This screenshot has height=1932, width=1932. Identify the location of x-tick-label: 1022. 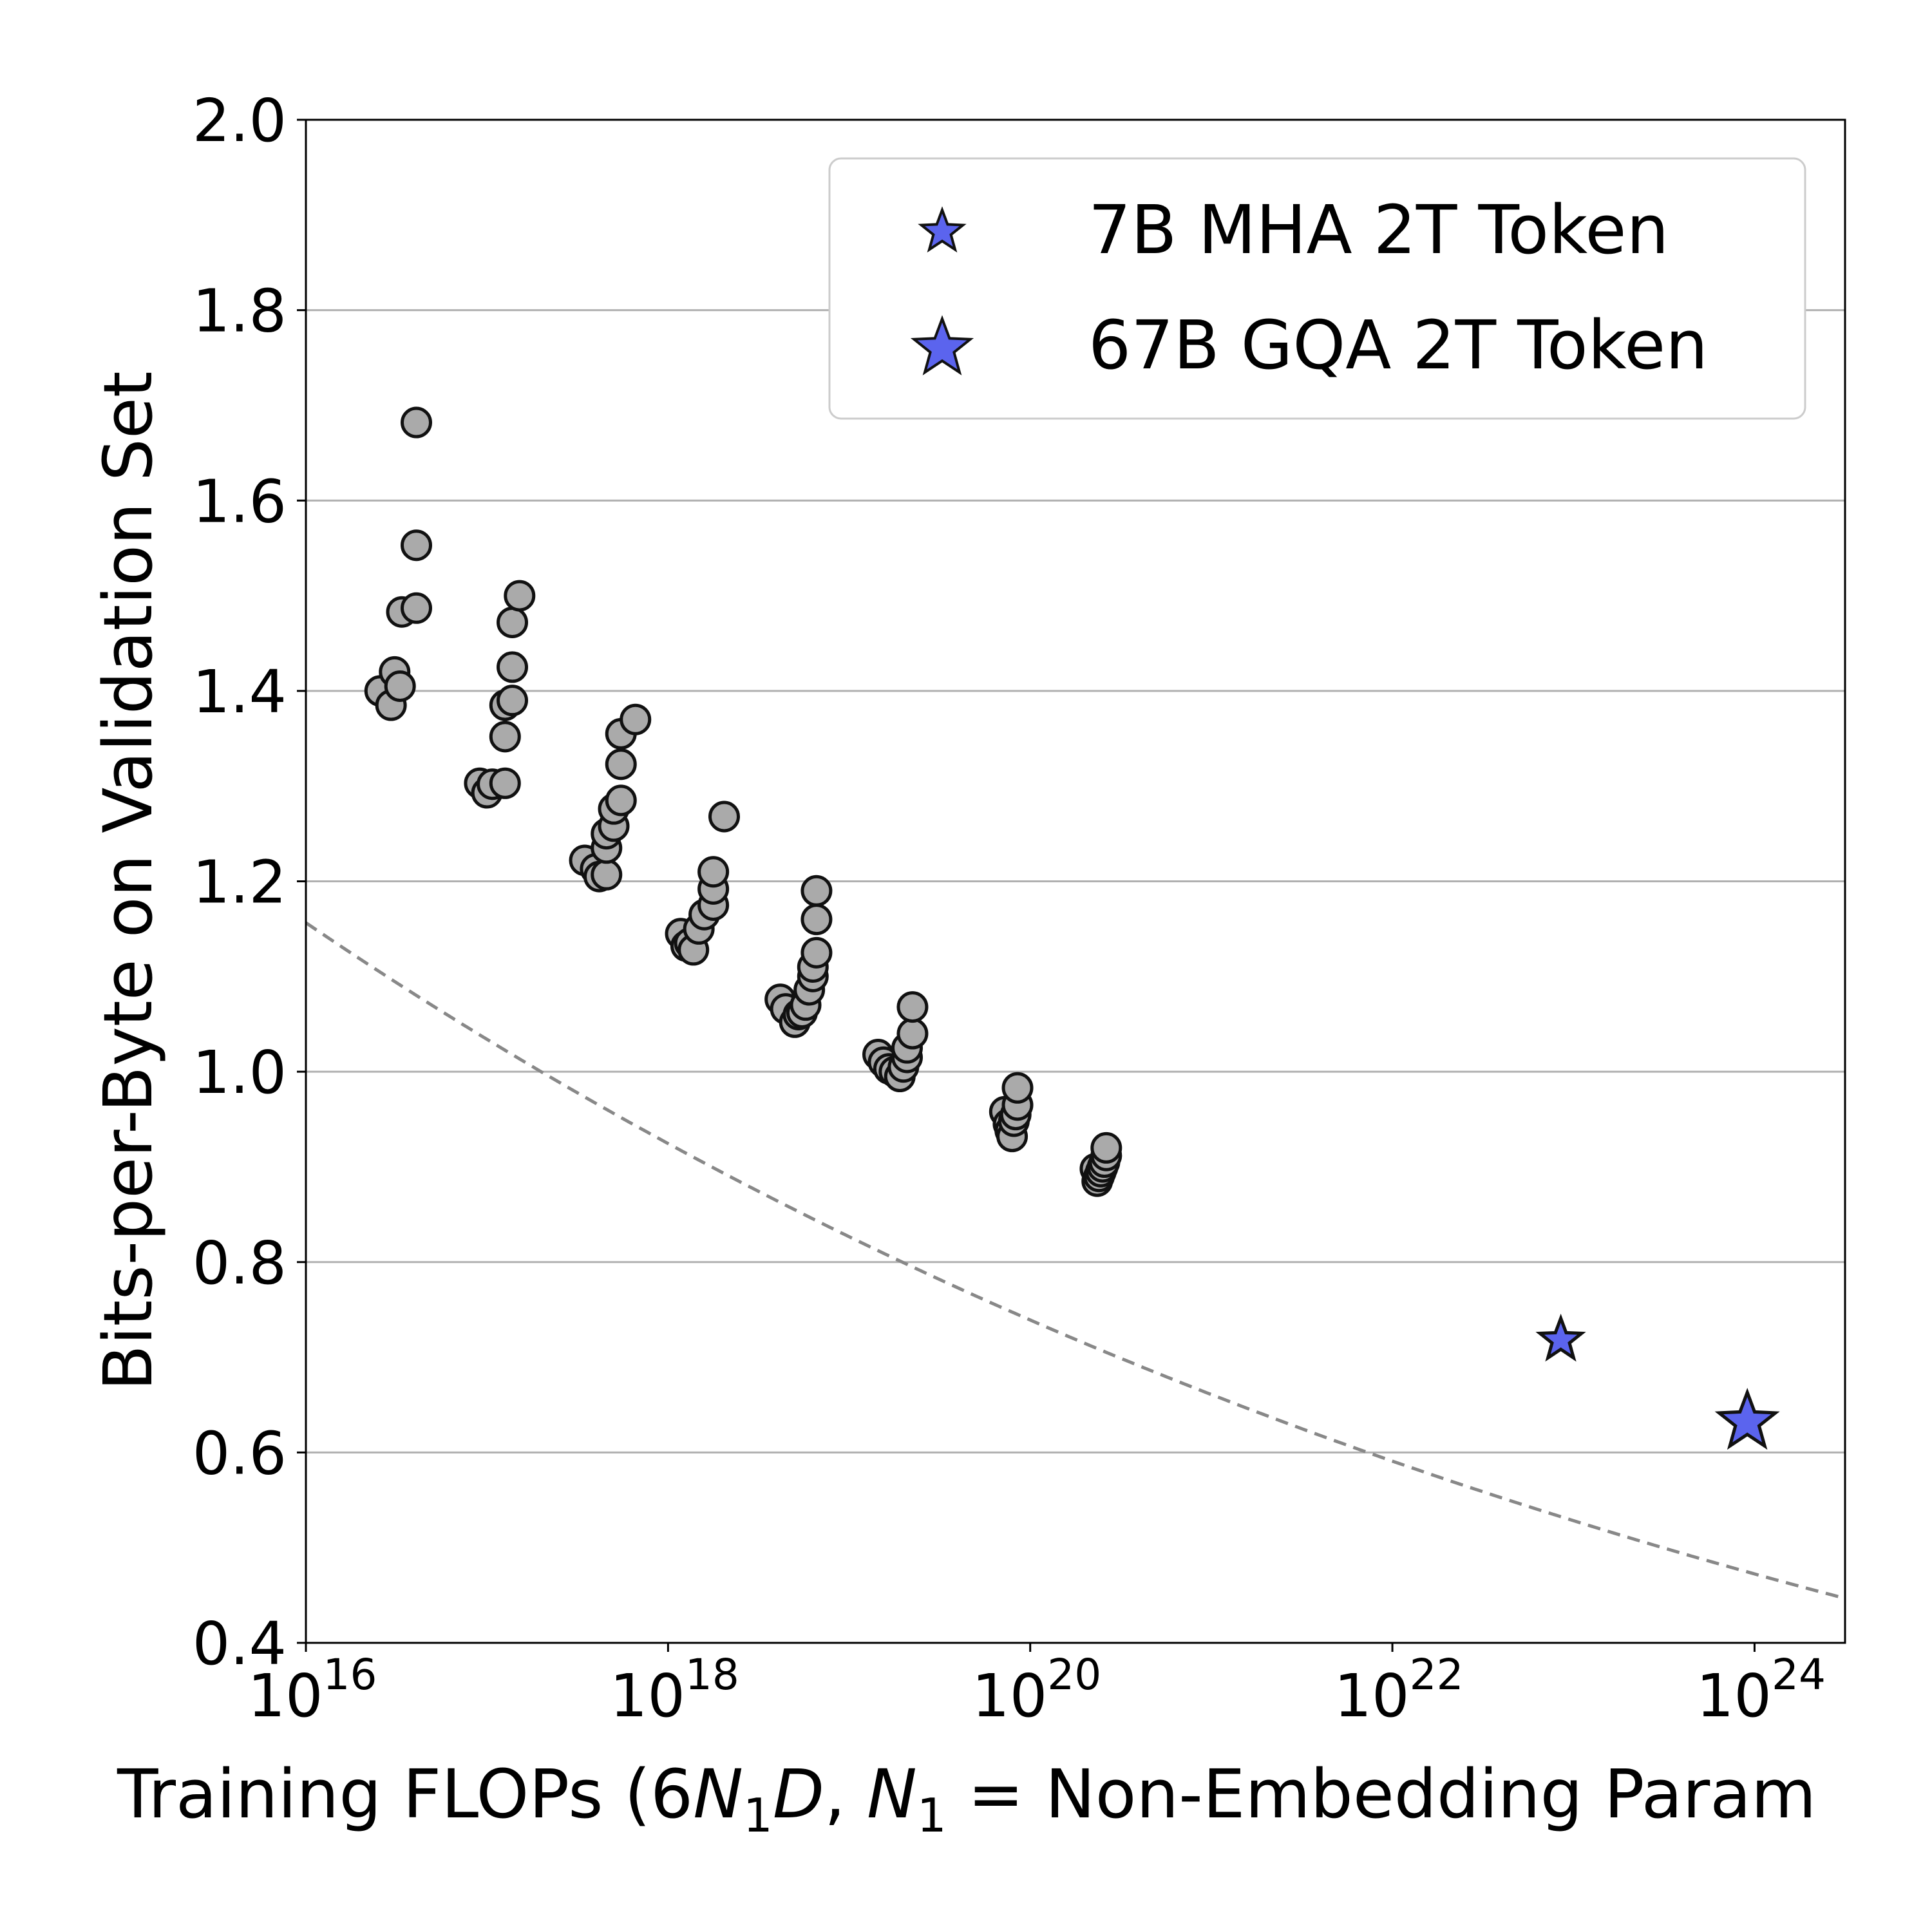
(1399, 1690).